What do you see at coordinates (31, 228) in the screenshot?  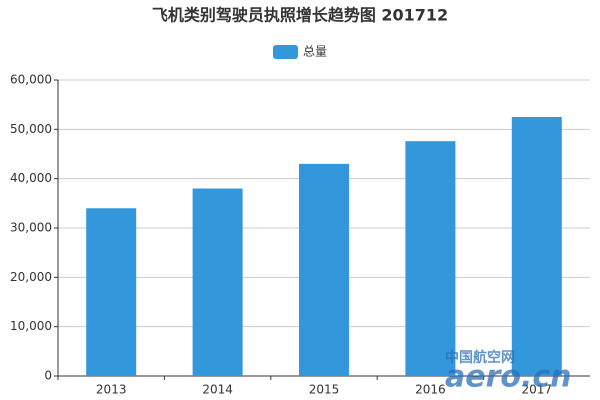 I see `y-tick-label: 30,000` at bounding box center [31, 228].